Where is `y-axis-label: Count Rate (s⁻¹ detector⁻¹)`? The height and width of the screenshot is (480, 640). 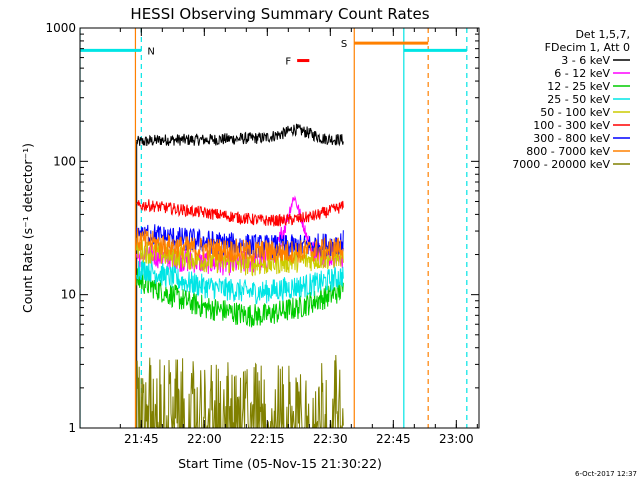 y-axis-label: Count Rate (s⁻¹ detector⁻¹) is located at coordinates (27, 228).